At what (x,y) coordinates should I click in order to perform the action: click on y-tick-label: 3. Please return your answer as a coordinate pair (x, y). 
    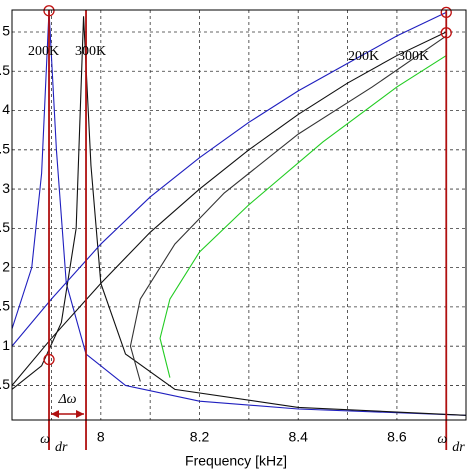
    Looking at the image, I should click on (6, 188).